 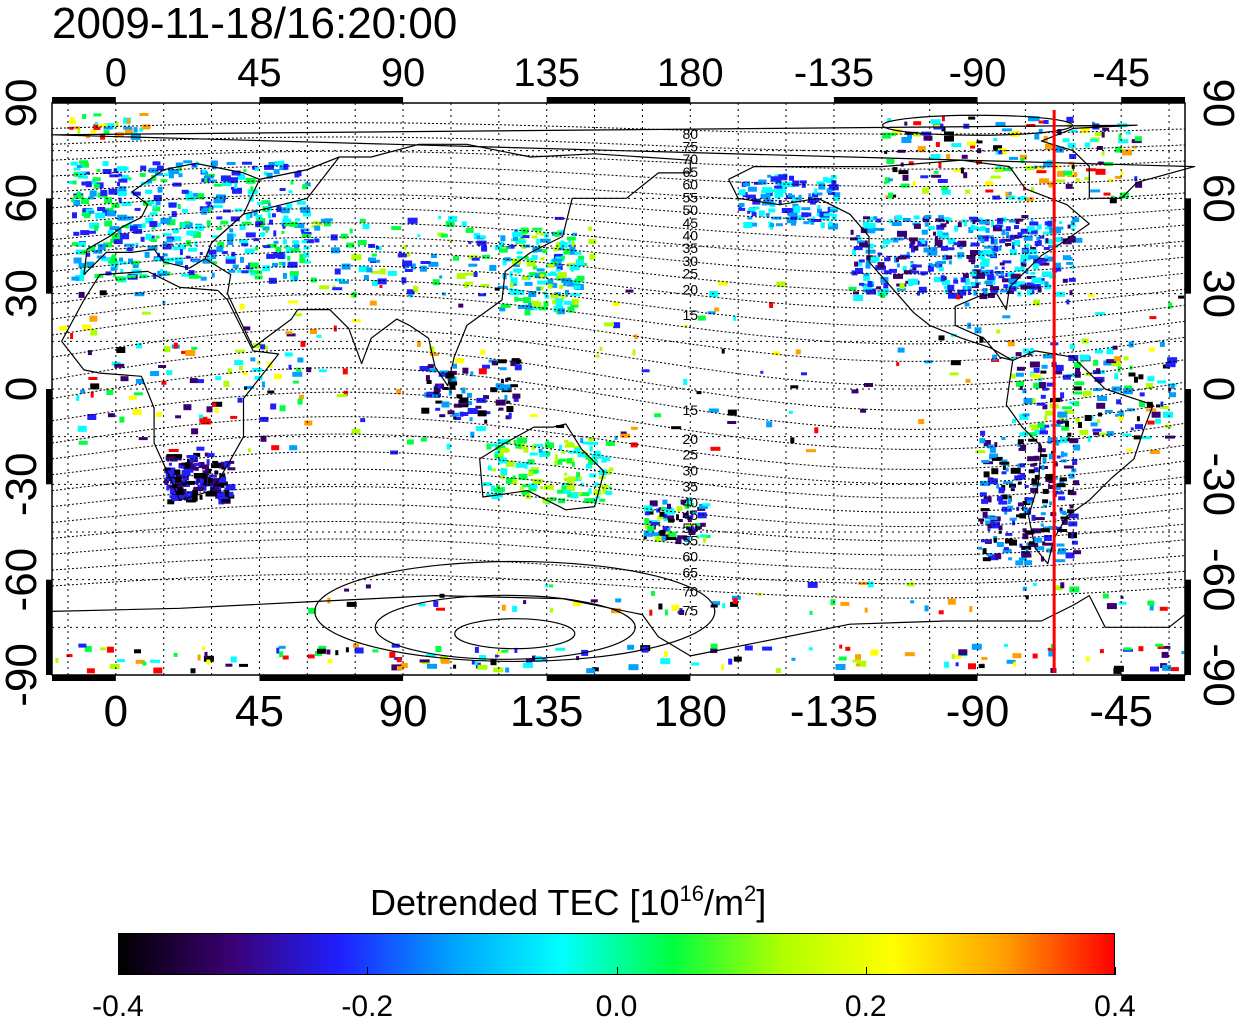 I want to click on timestamp: 2009-11-18/16:20:00, so click(x=255, y=24).